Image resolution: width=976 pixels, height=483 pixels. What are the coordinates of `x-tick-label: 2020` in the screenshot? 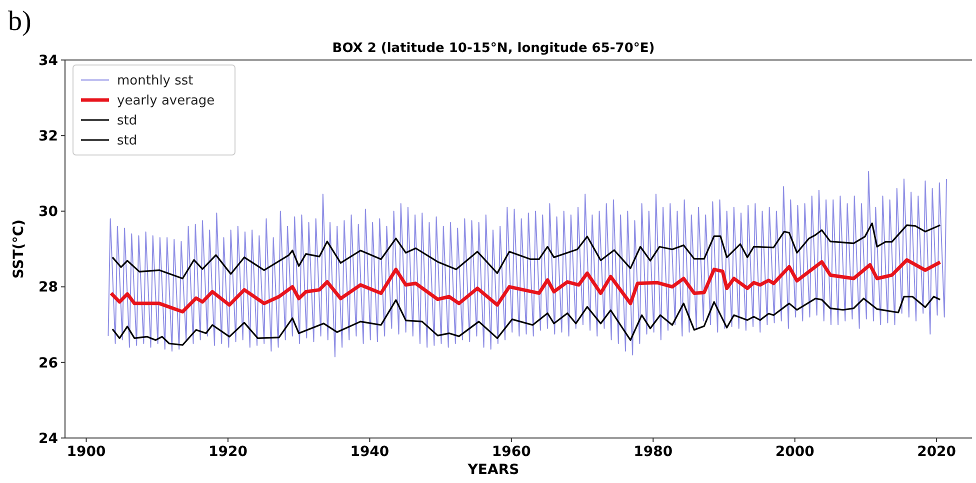 It's located at (936, 452).